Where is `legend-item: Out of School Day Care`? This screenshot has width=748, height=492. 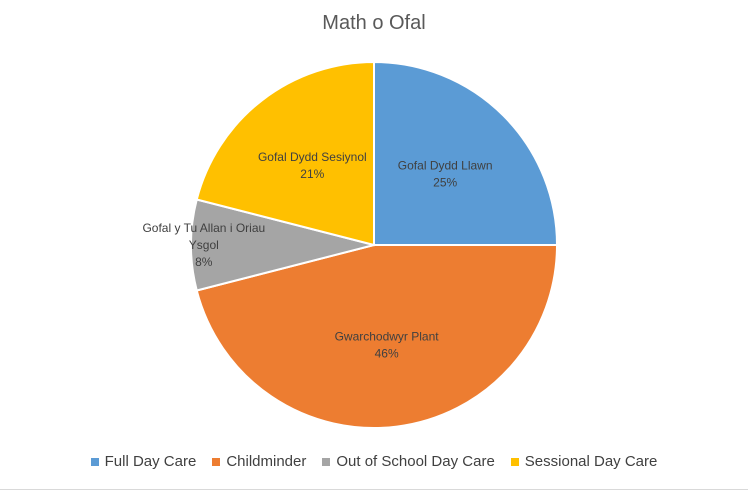
legend-item: Out of School Day Care is located at coordinates (408, 461).